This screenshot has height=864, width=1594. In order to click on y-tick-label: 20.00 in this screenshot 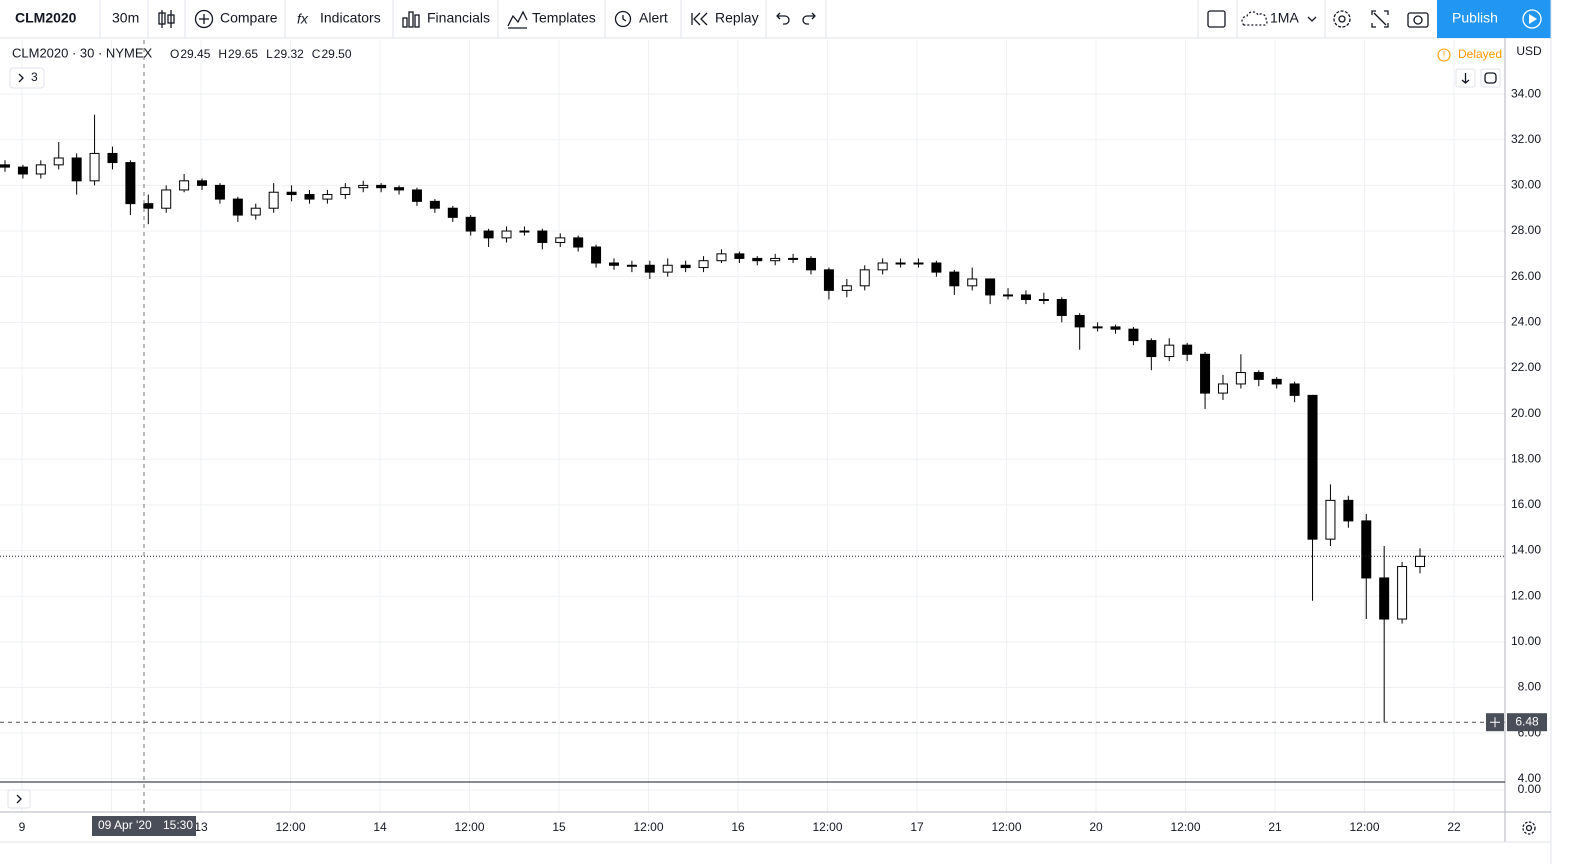, I will do `click(1526, 413)`.